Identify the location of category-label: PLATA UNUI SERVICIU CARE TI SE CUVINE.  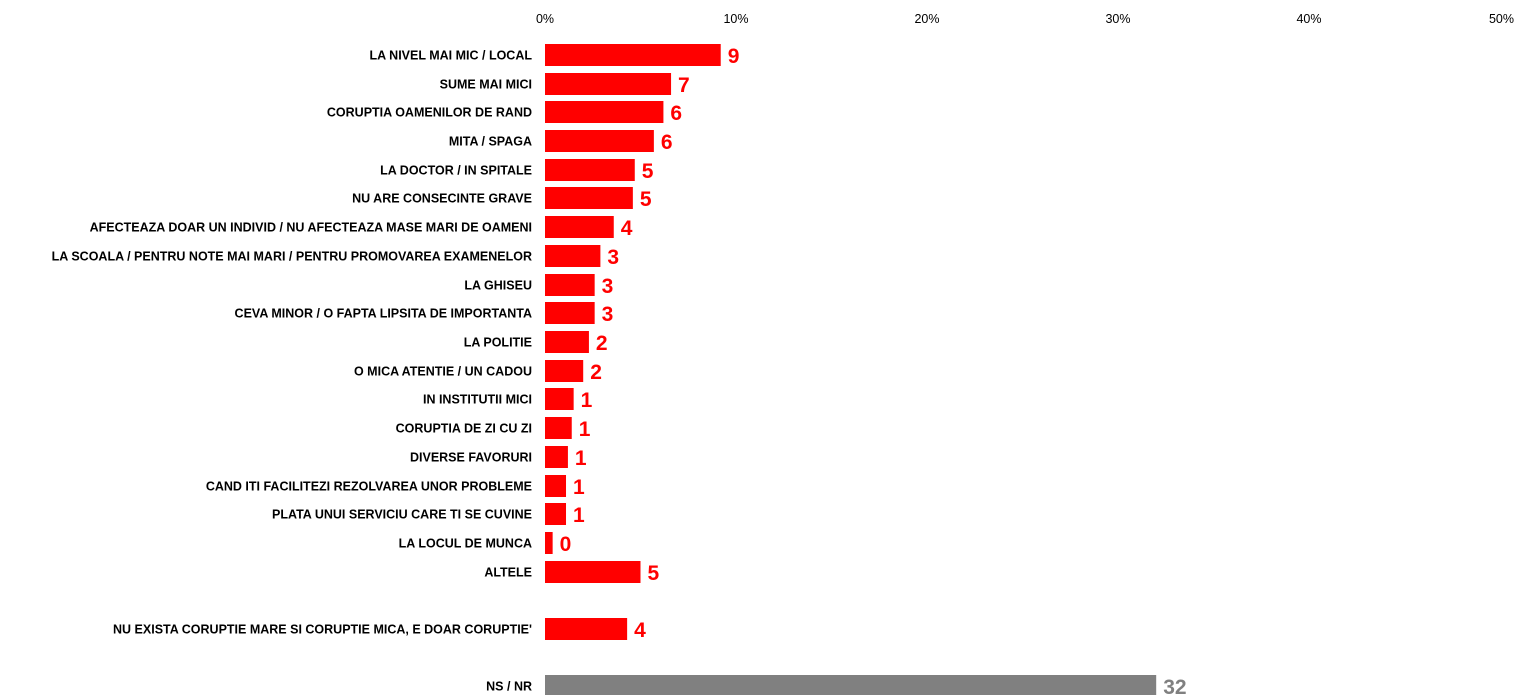
(402, 515).